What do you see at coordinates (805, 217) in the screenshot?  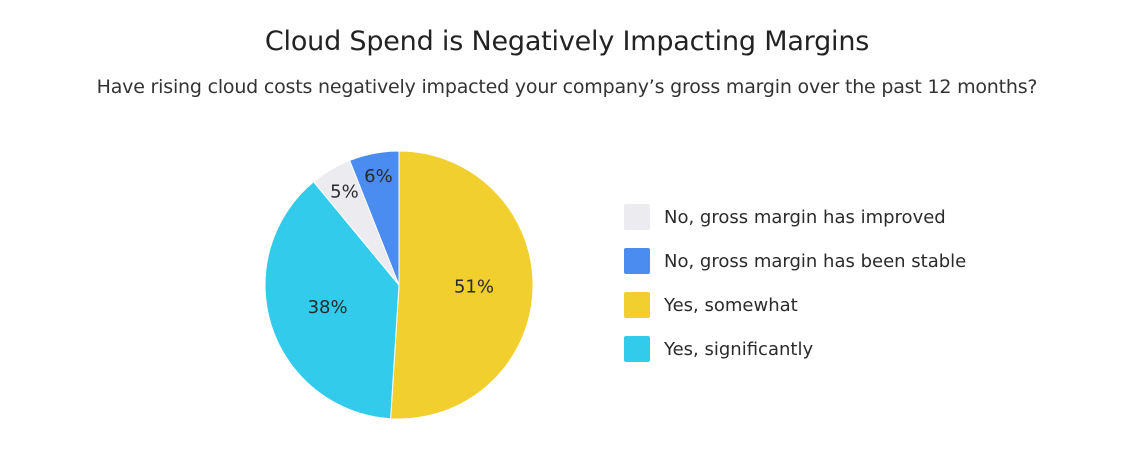 I see `legend-label: No, gross margin has improved` at bounding box center [805, 217].